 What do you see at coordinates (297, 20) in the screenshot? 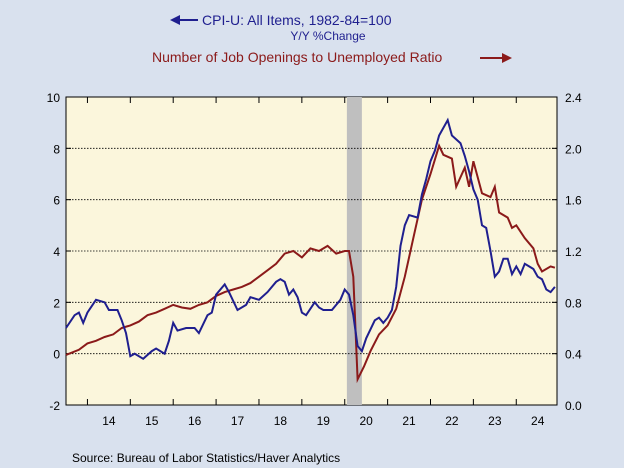
I see `legend-cpi-title: CPI-U: All Items, 1982-84=100` at bounding box center [297, 20].